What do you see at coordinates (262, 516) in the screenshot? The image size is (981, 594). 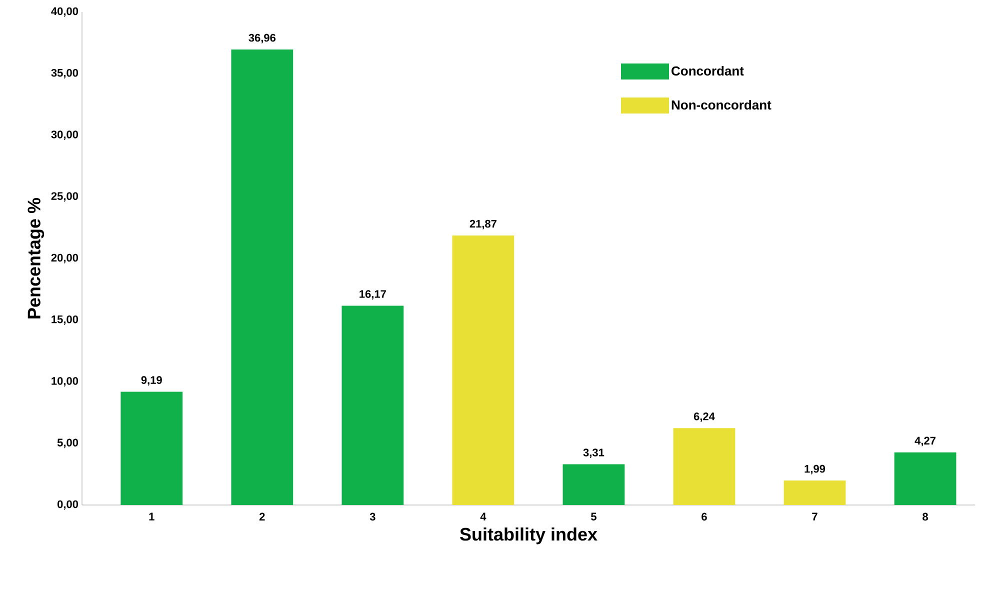 I see `x-tick-label: 2` at bounding box center [262, 516].